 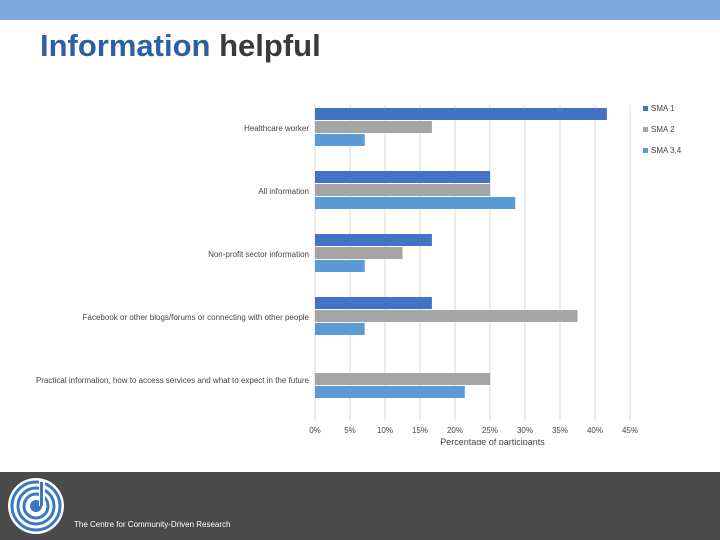 What do you see at coordinates (560, 430) in the screenshot?
I see `x-tick-label: 35%` at bounding box center [560, 430].